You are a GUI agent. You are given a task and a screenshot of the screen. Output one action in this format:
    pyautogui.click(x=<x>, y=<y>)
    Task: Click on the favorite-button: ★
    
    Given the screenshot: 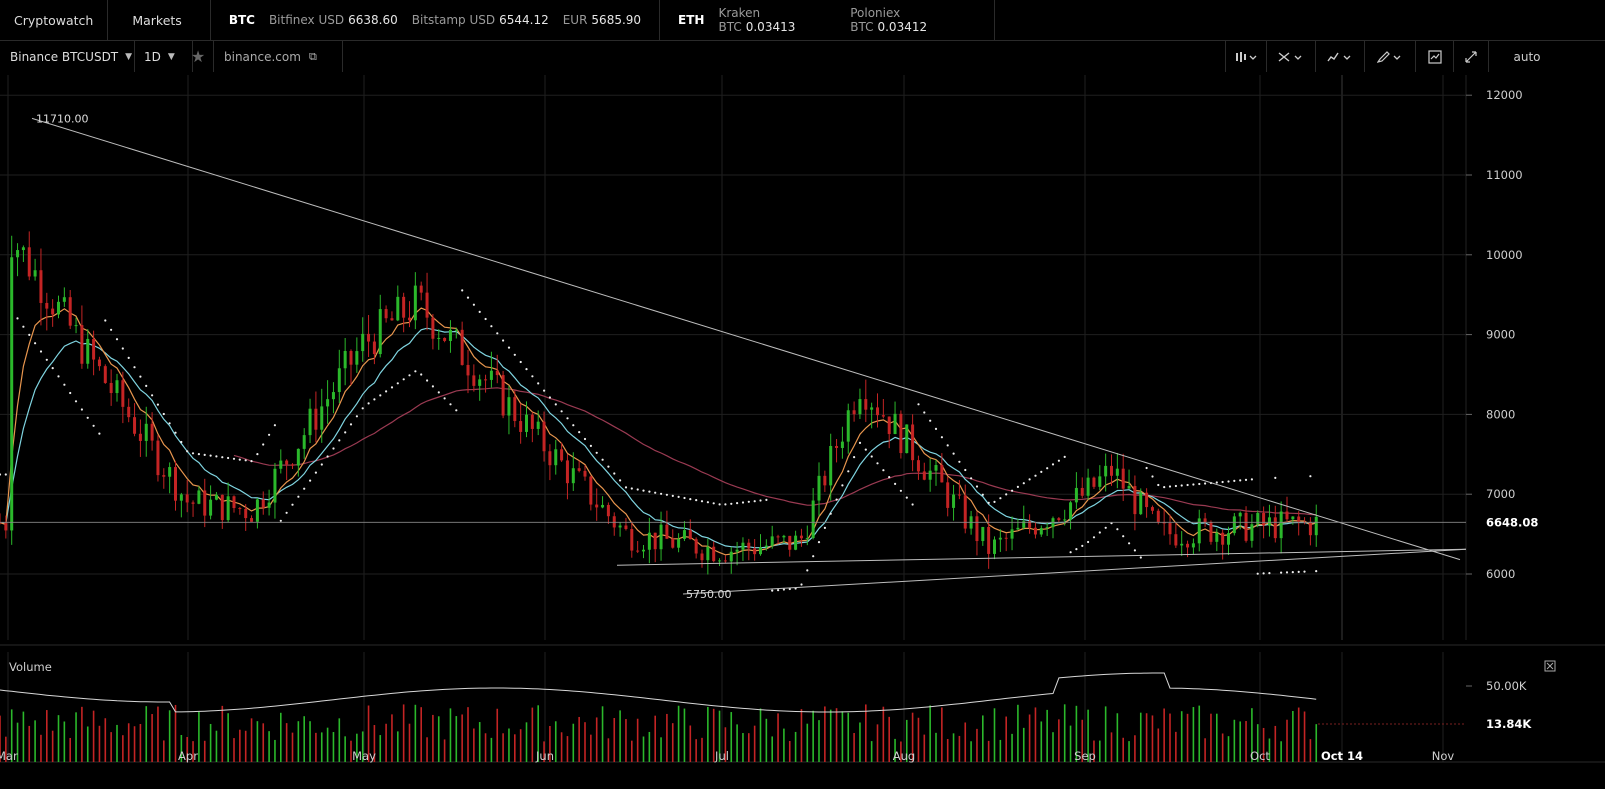 What is the action you would take?
    pyautogui.click(x=198, y=56)
    